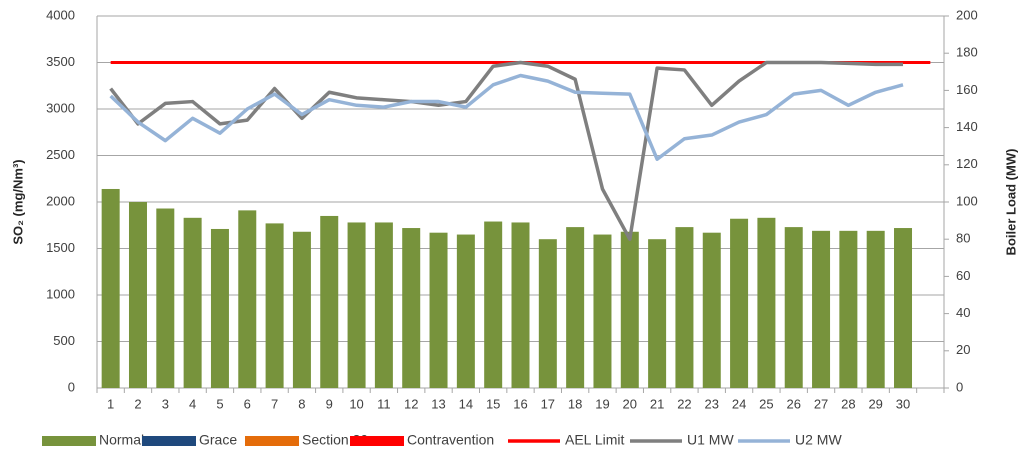 The width and height of the screenshot is (1024, 459). I want to click on y2-tick-label: 0, so click(959, 386).